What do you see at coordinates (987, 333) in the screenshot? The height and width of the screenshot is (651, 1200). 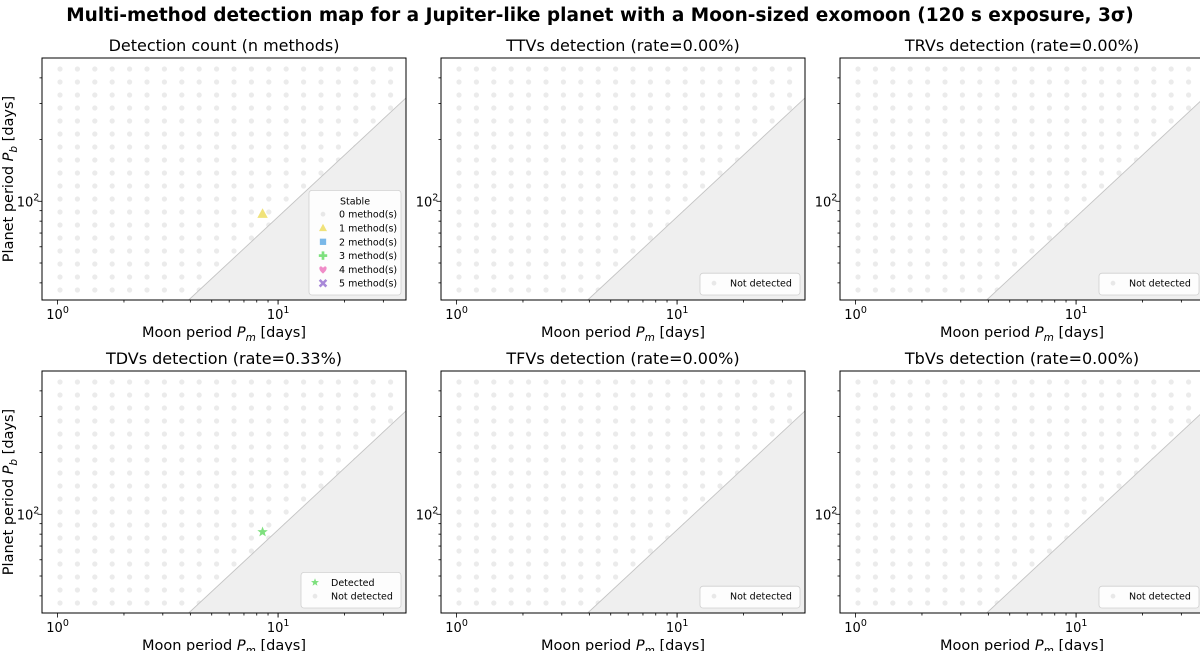 I see `label-part: Moon period` at bounding box center [987, 333].